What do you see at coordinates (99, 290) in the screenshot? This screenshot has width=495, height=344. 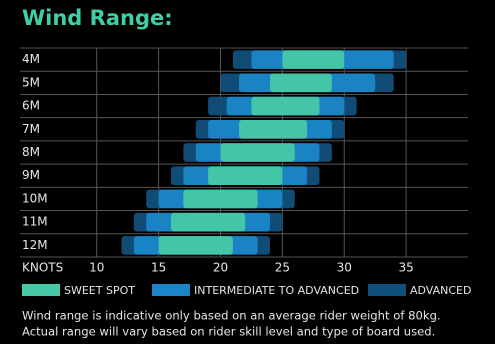 I see `legend-label: SWEET SPOT` at bounding box center [99, 290].